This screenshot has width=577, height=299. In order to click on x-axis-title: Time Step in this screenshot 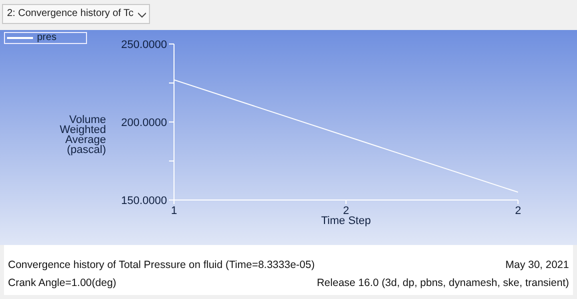, I will do `click(346, 220)`.